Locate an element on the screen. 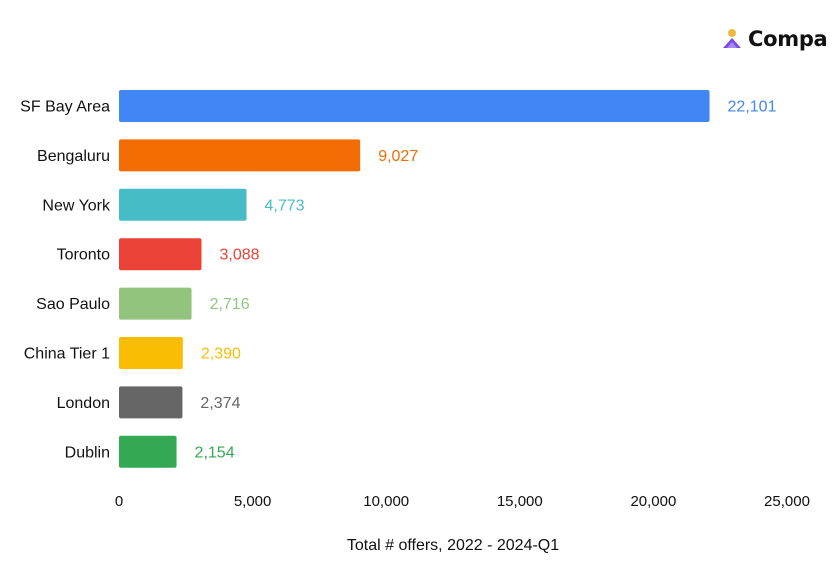 This screenshot has height=570, width=837. value-label: 2,716 is located at coordinates (230, 304).